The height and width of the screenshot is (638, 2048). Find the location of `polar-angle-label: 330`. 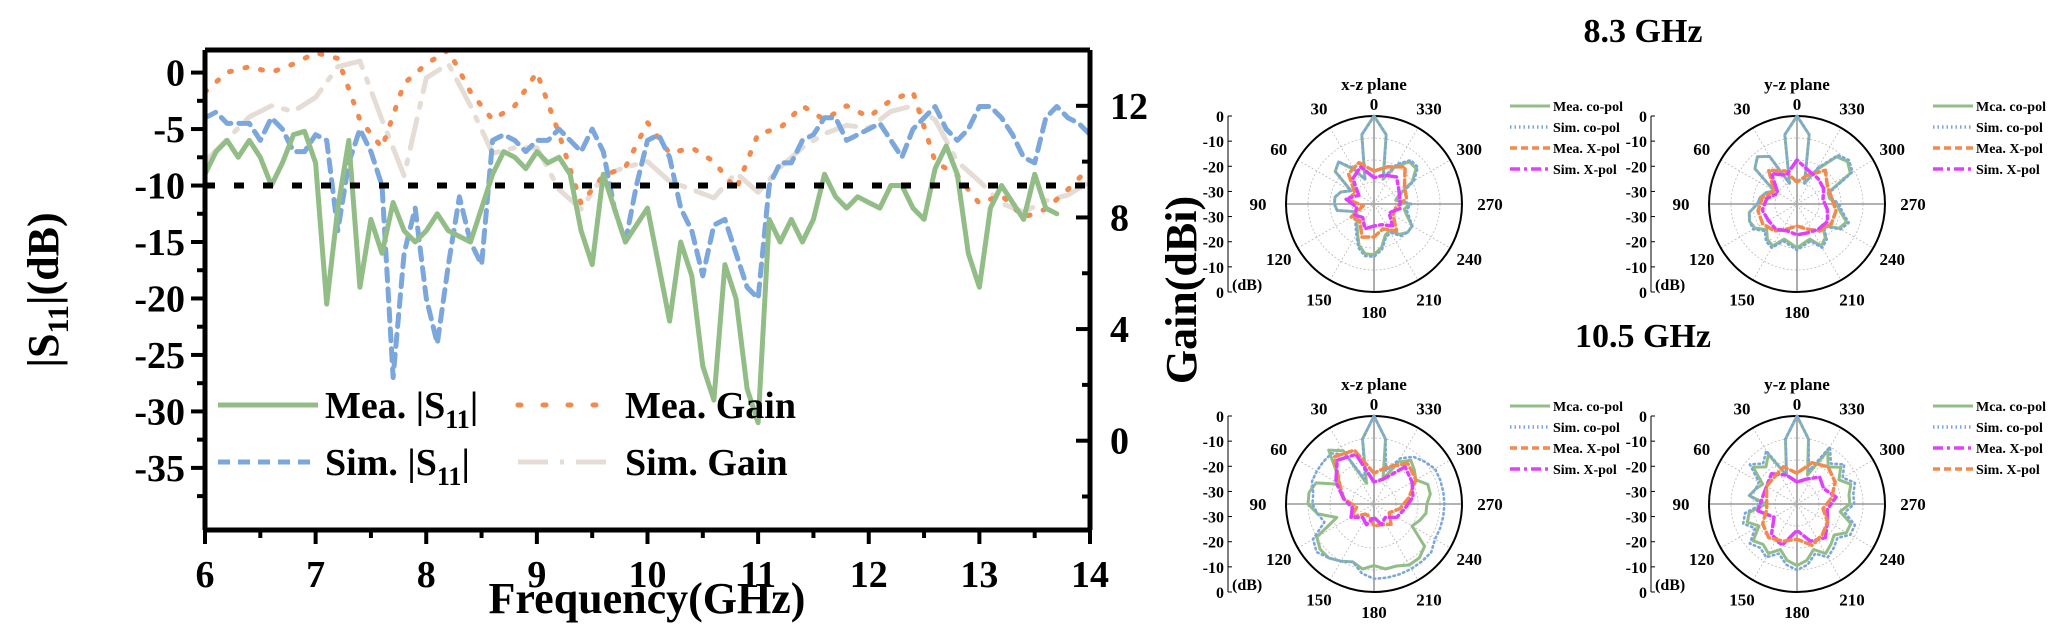

polar-angle-label: 330 is located at coordinates (1429, 409).